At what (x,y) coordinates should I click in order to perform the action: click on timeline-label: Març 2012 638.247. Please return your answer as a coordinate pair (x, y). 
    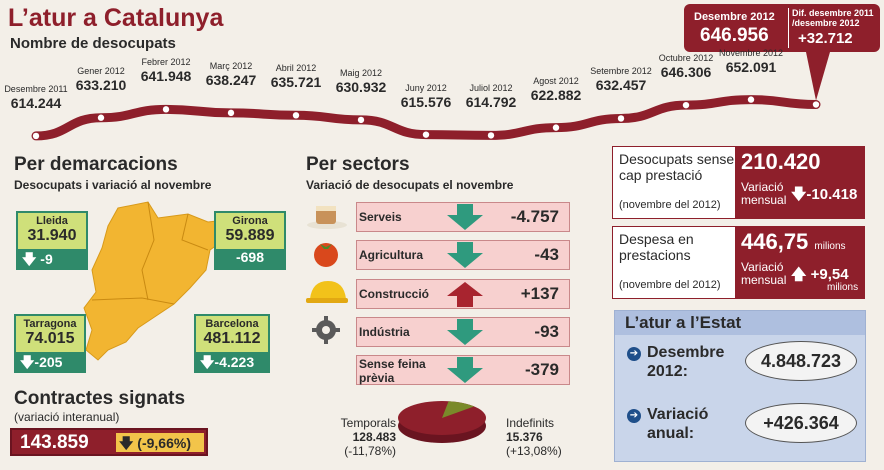
    Looking at the image, I should click on (231, 74).